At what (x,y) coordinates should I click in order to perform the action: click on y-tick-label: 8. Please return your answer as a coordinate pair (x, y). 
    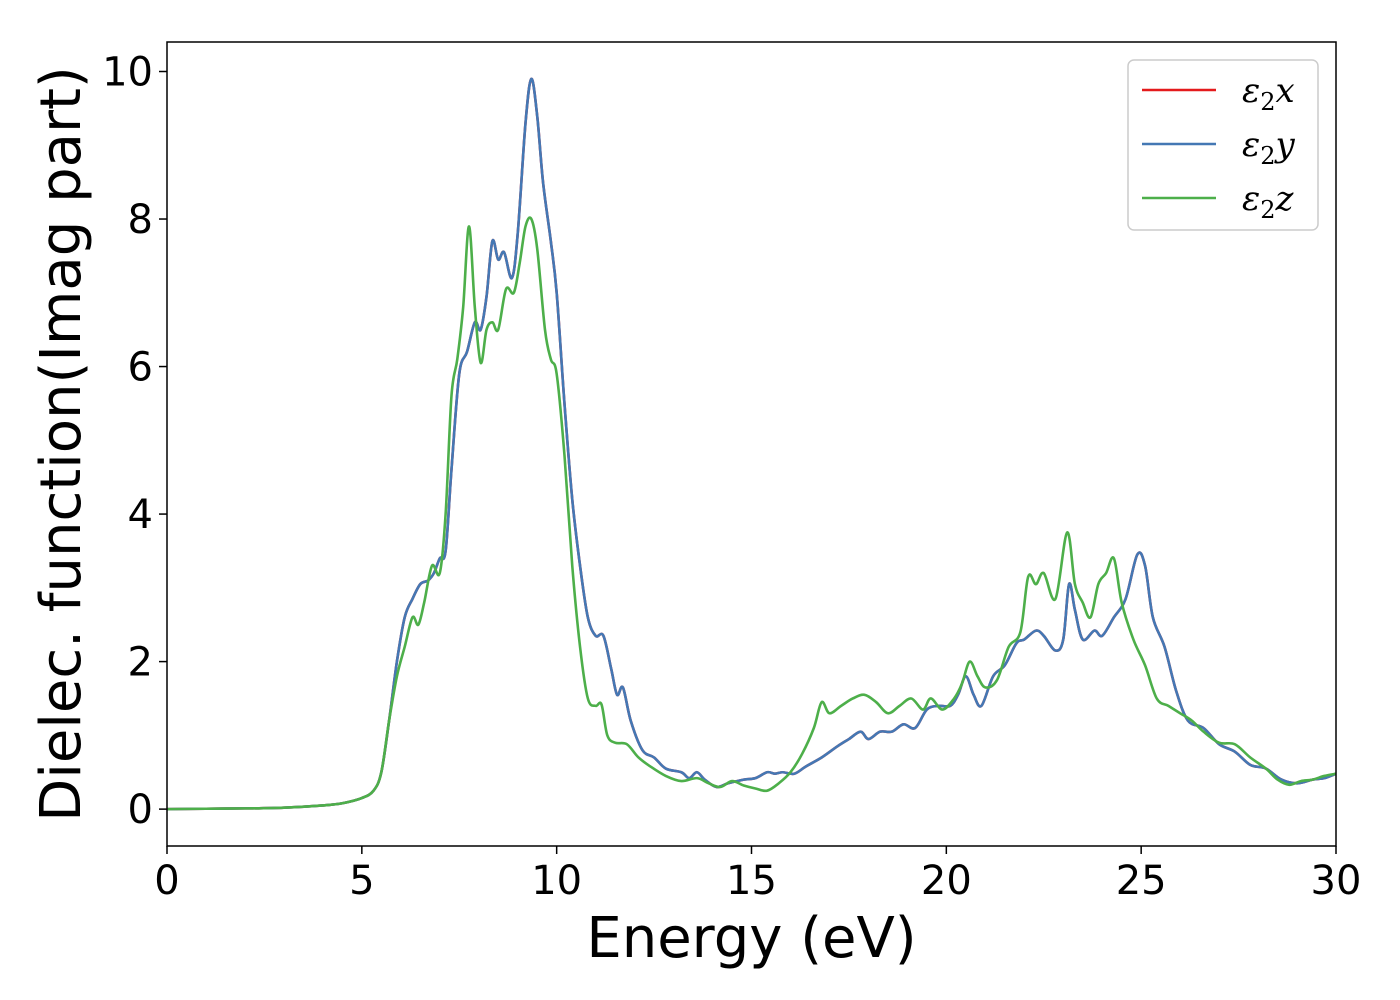
    Looking at the image, I should click on (140, 220).